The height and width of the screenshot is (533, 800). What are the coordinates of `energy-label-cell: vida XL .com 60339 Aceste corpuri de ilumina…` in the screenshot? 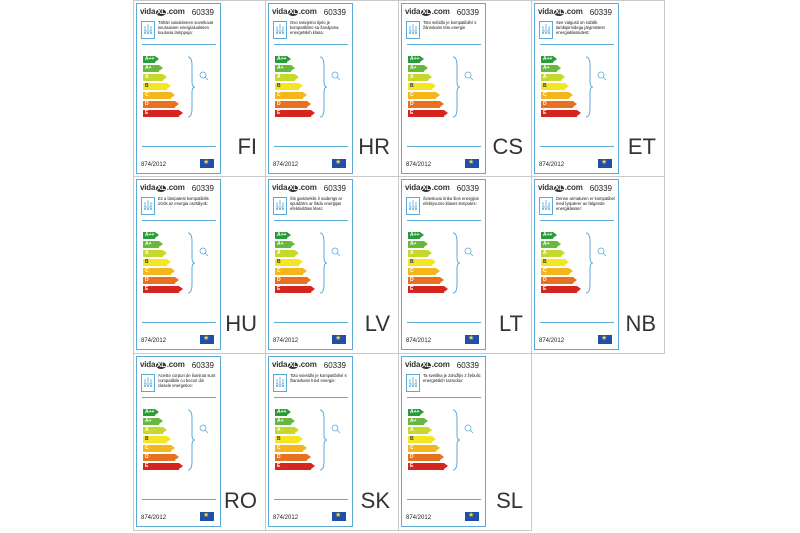 It's located at (199, 442).